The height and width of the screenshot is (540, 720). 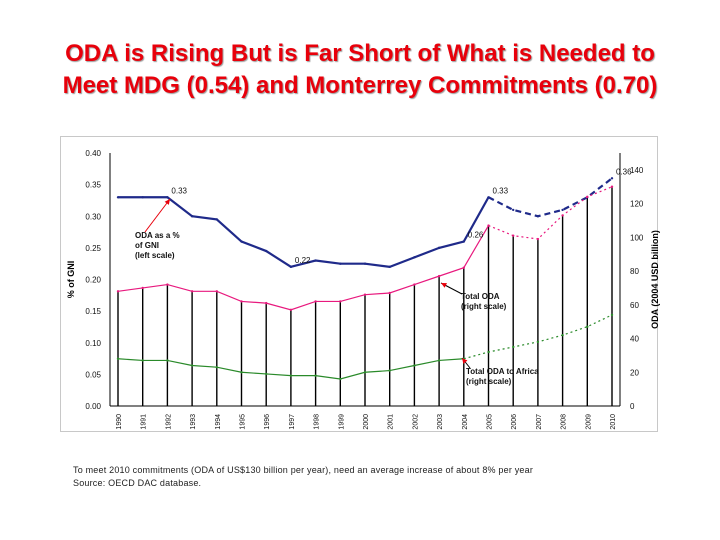 What do you see at coordinates (550, 197) in the screenshot?
I see `series-line-oda-gni-projected` at bounding box center [550, 197].